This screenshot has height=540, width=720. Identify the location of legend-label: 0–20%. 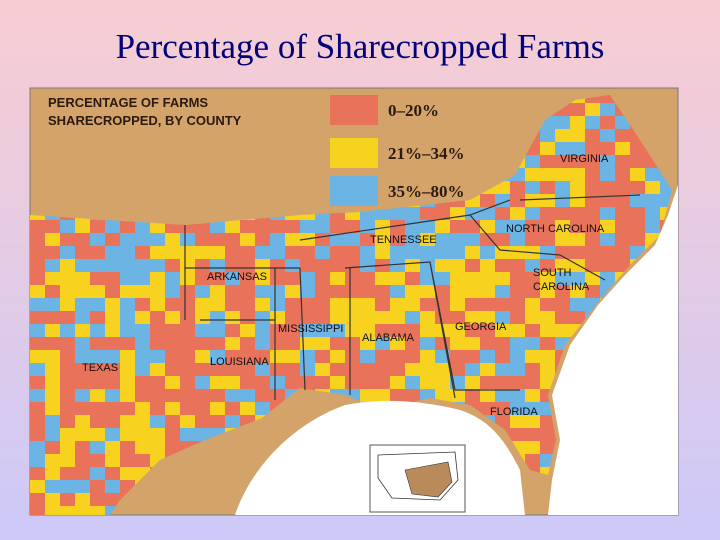
(413, 110).